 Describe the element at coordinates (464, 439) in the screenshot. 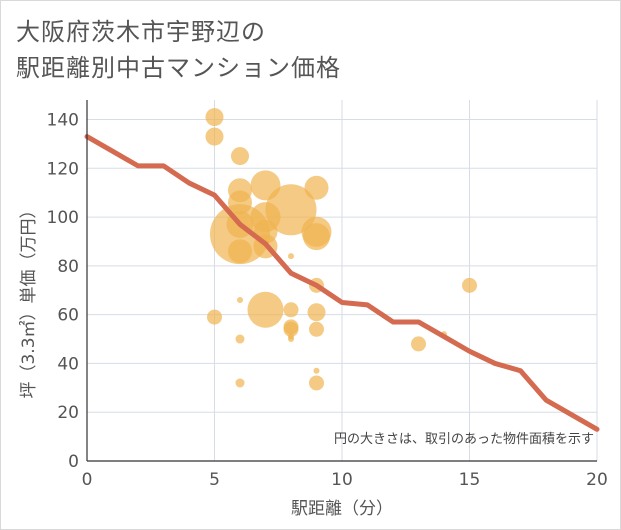

I see `size-legend-note: 円の大きさは、取引のあった物件面積を示す` at that location.